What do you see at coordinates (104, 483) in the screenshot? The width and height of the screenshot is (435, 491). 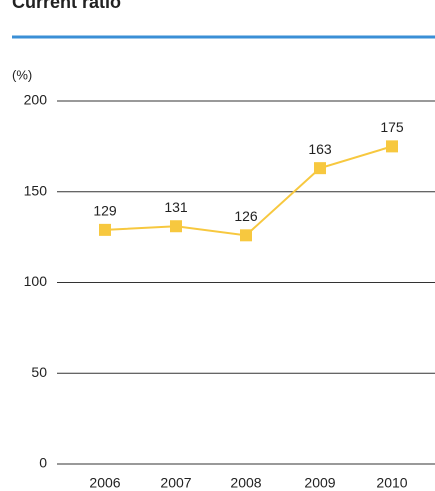 I see `x-tick-label: 2006` at bounding box center [104, 483].